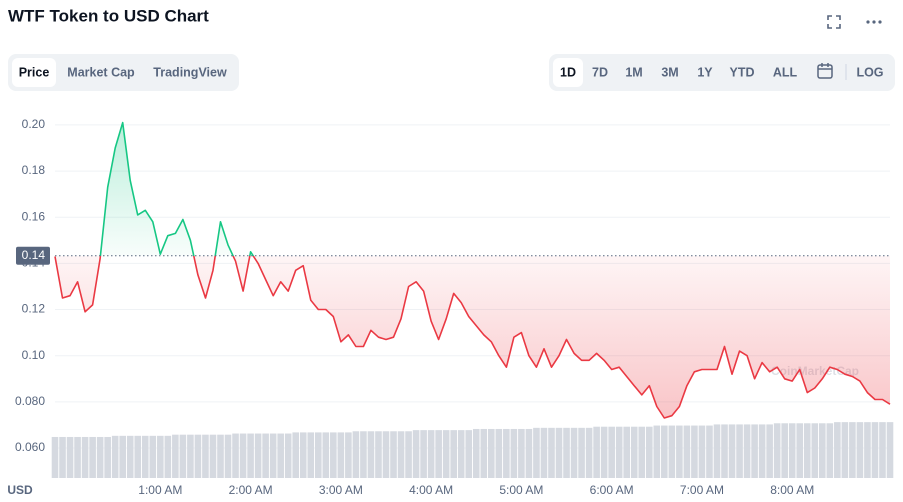 The width and height of the screenshot is (903, 502). I want to click on reference-label: 0.14, so click(34, 255).